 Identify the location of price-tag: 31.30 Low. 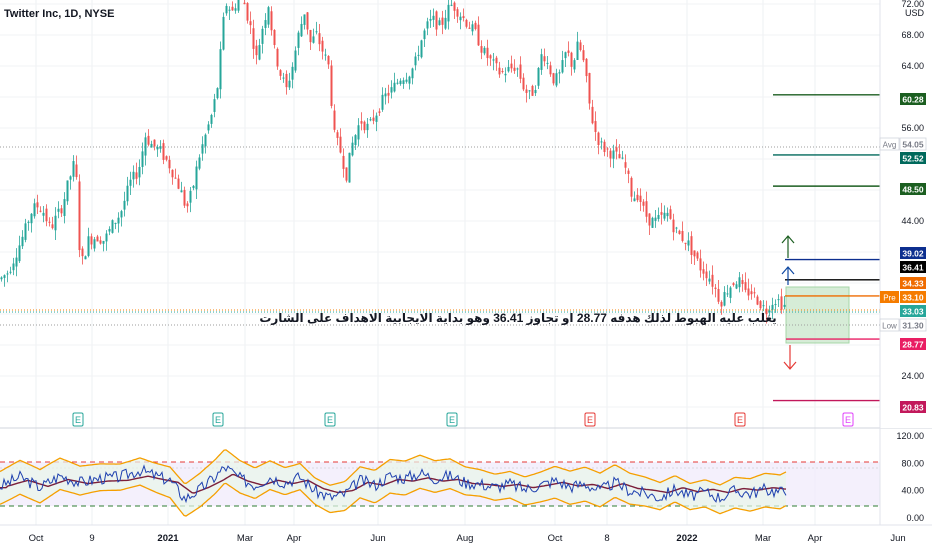
(903, 325).